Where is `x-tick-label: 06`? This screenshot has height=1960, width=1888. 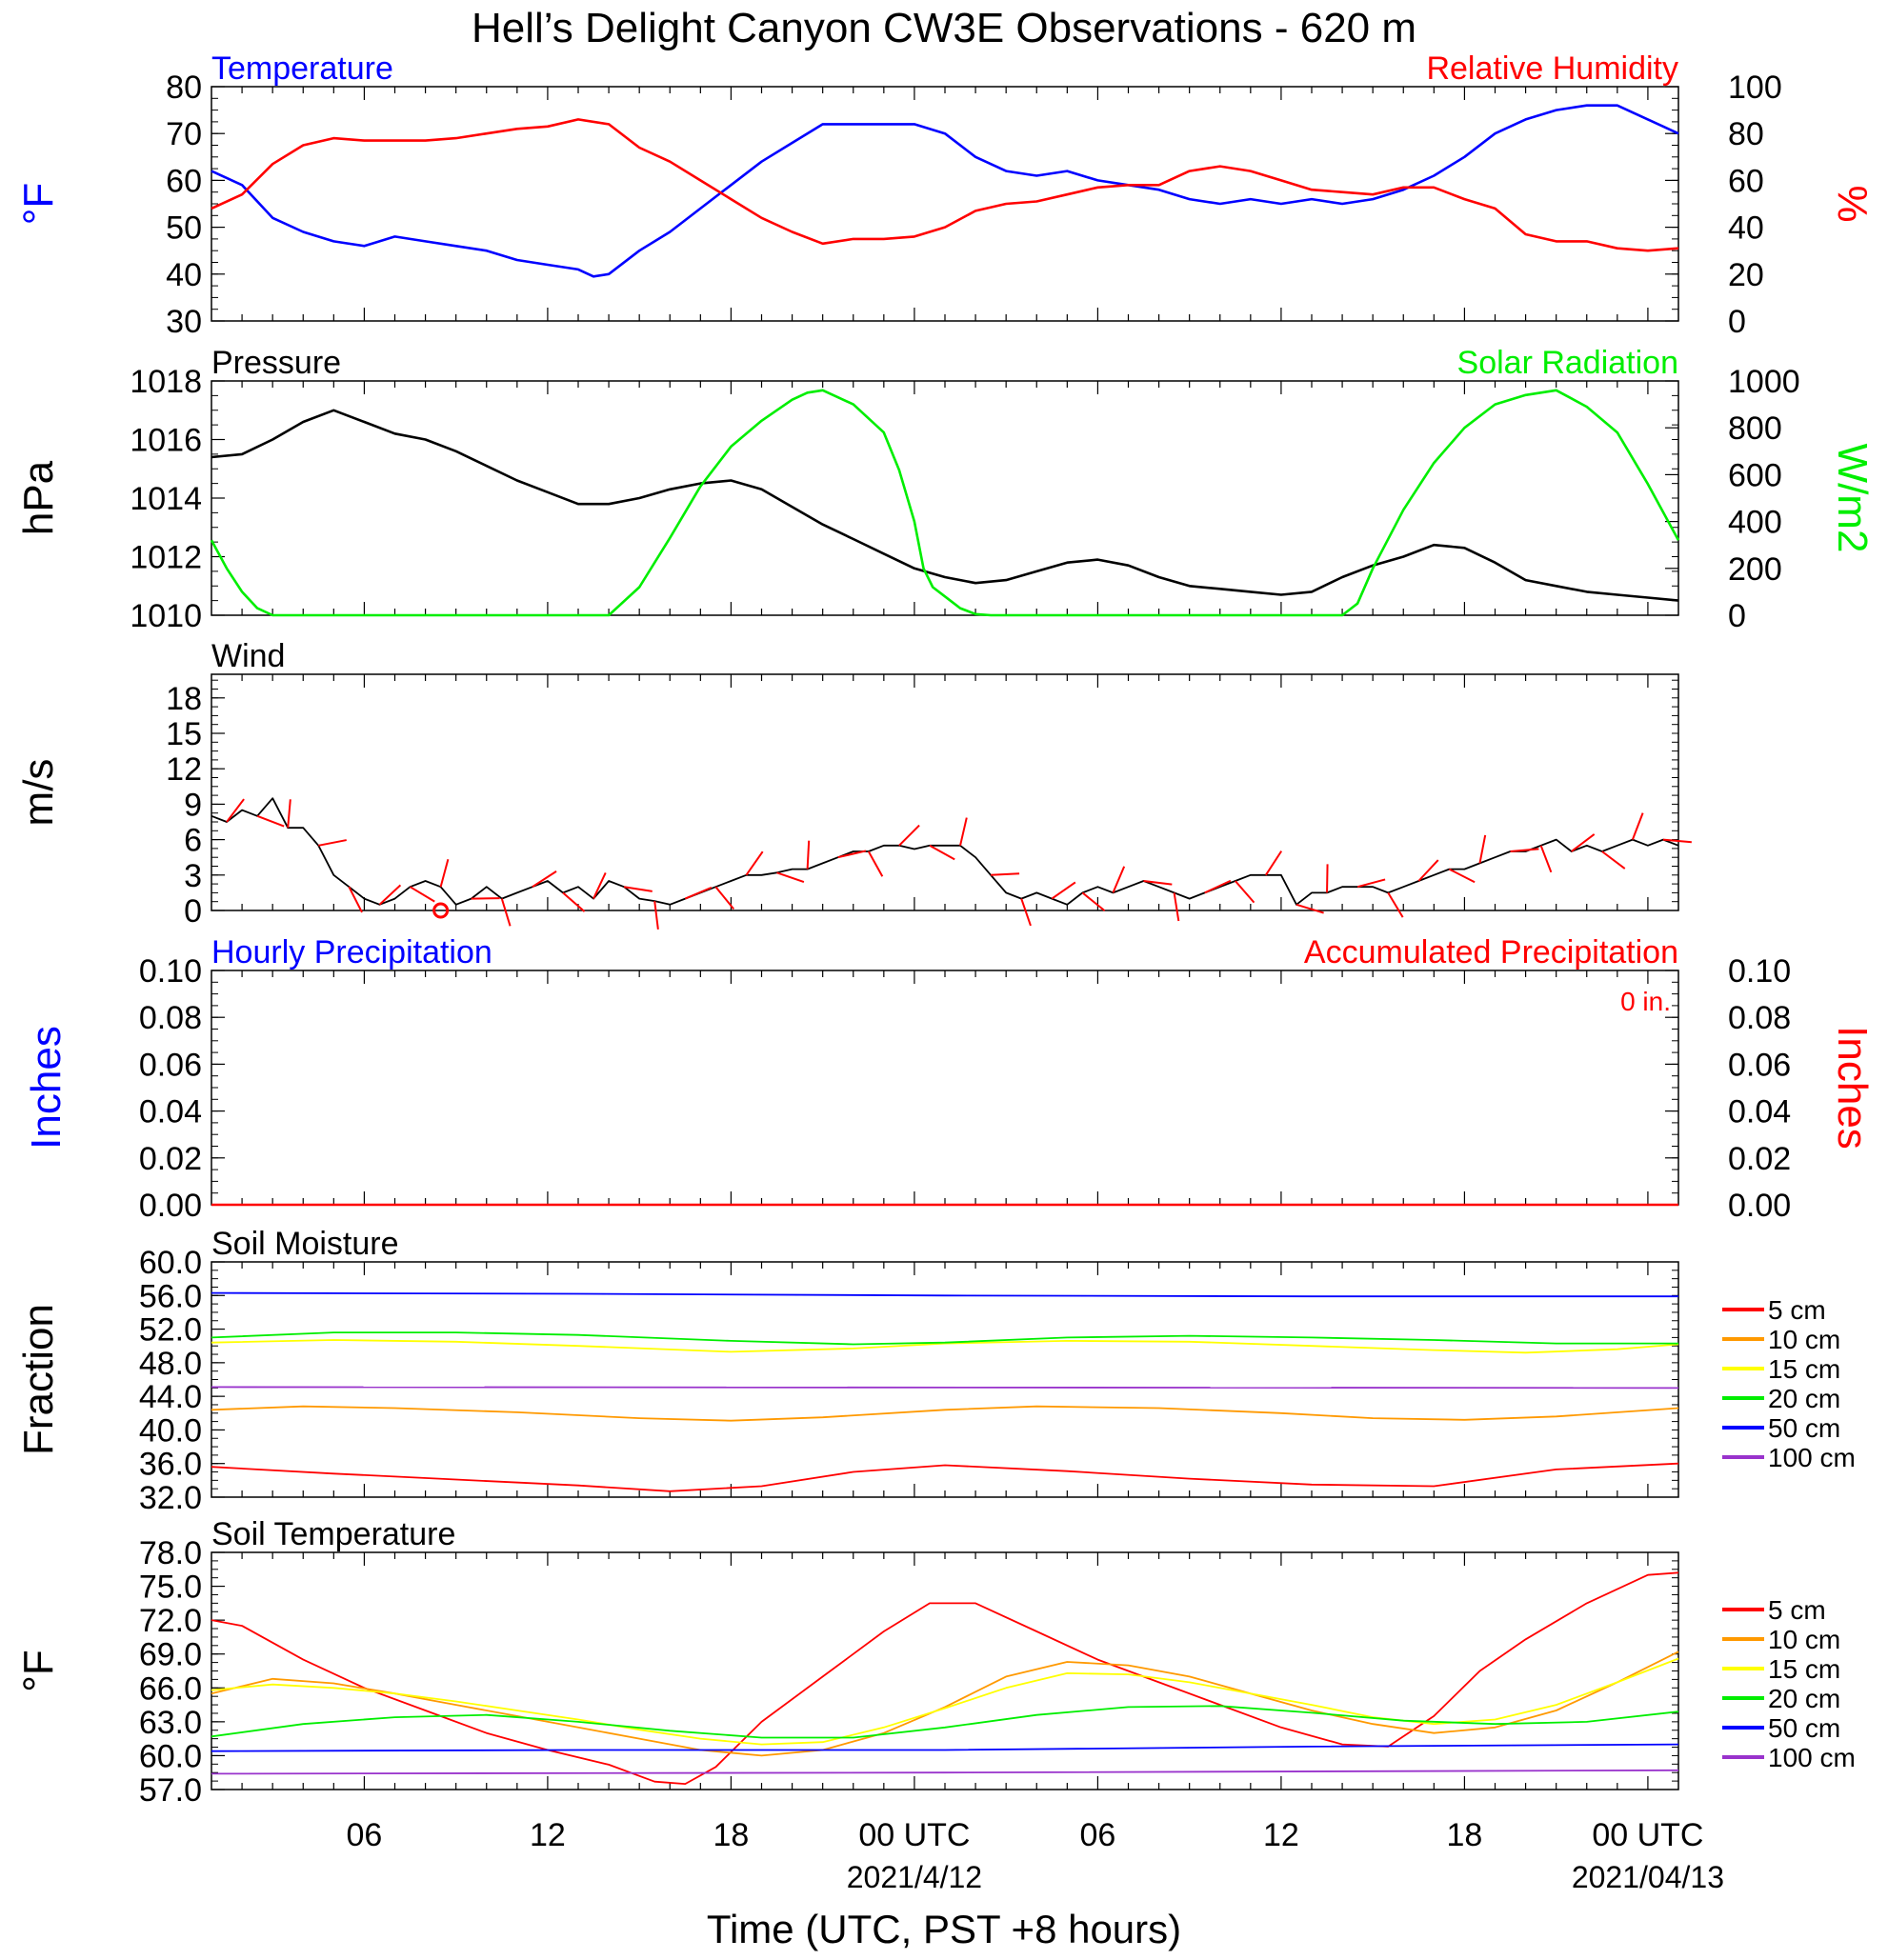
x-tick-label: 06 is located at coordinates (365, 1835).